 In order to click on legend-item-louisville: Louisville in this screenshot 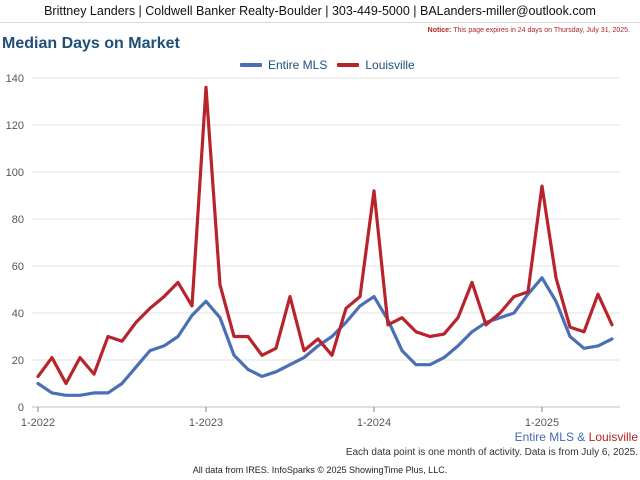, I will do `click(376, 65)`.